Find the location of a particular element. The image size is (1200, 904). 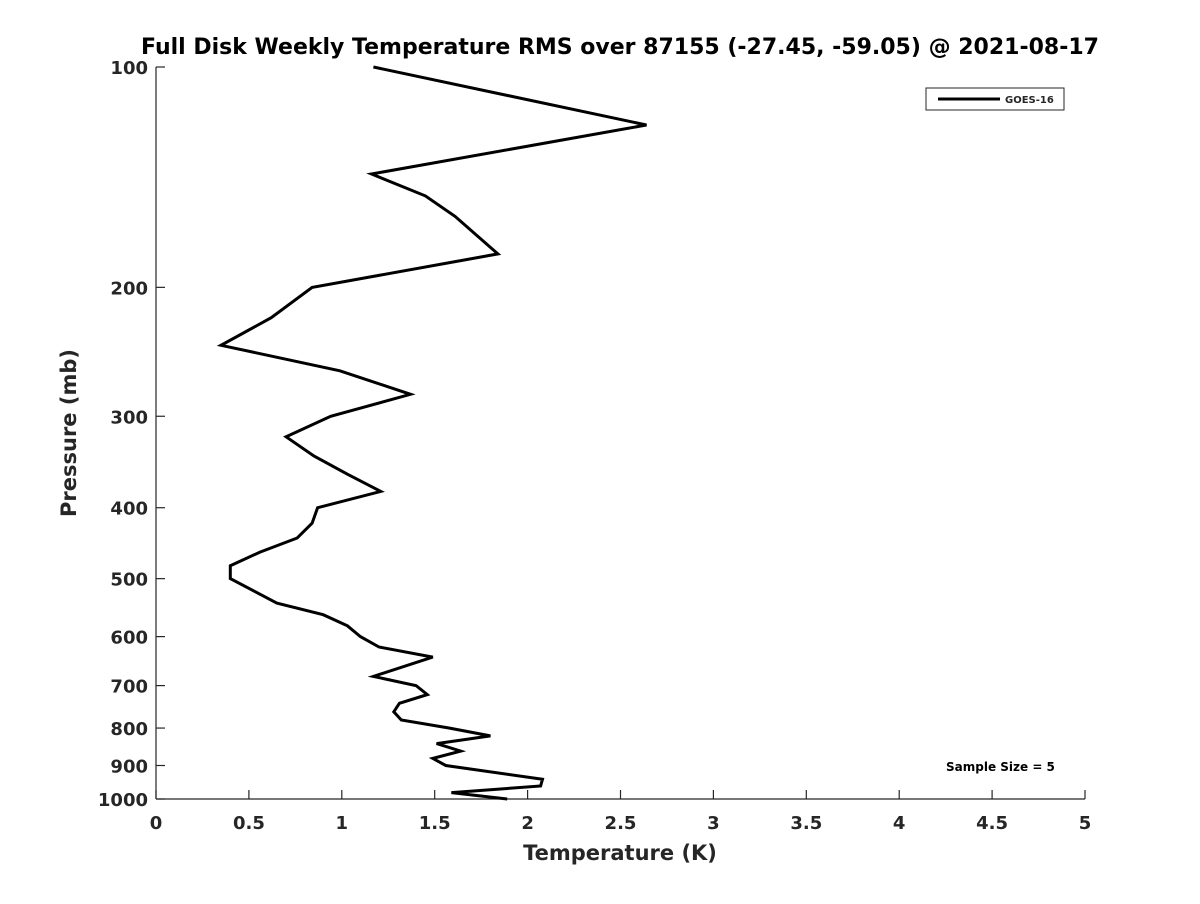

x-tick-label: 1 is located at coordinates (342, 823).